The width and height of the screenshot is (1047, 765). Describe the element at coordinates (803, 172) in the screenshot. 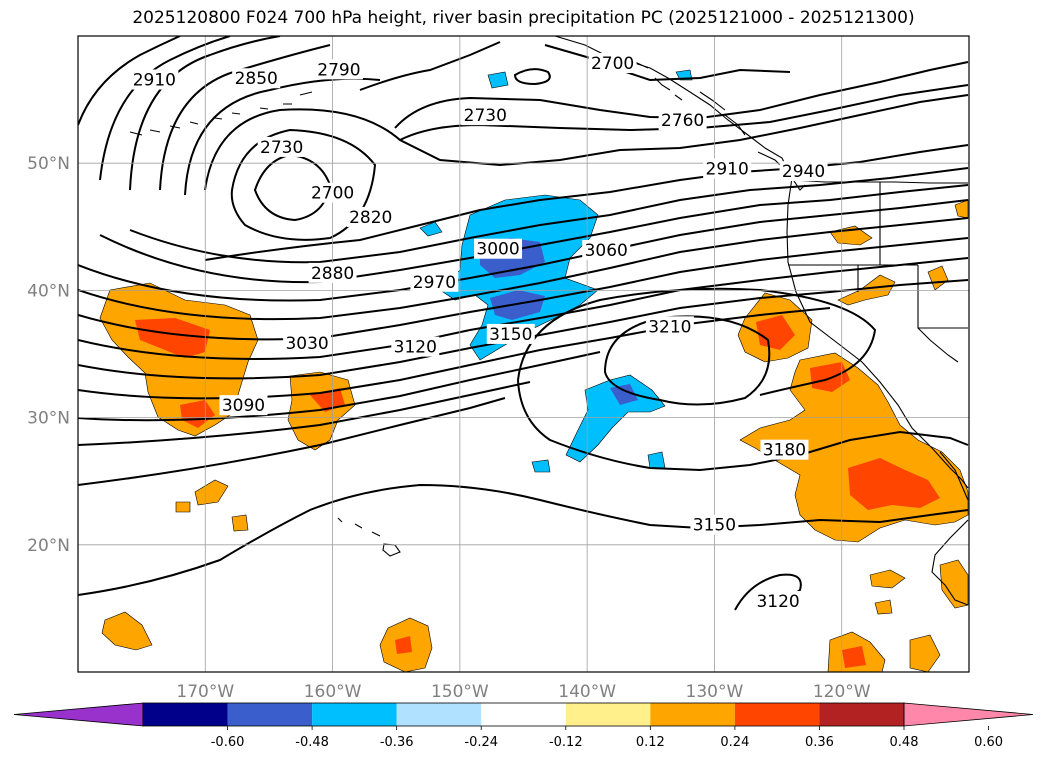

I see `contour-label: 2940` at that location.